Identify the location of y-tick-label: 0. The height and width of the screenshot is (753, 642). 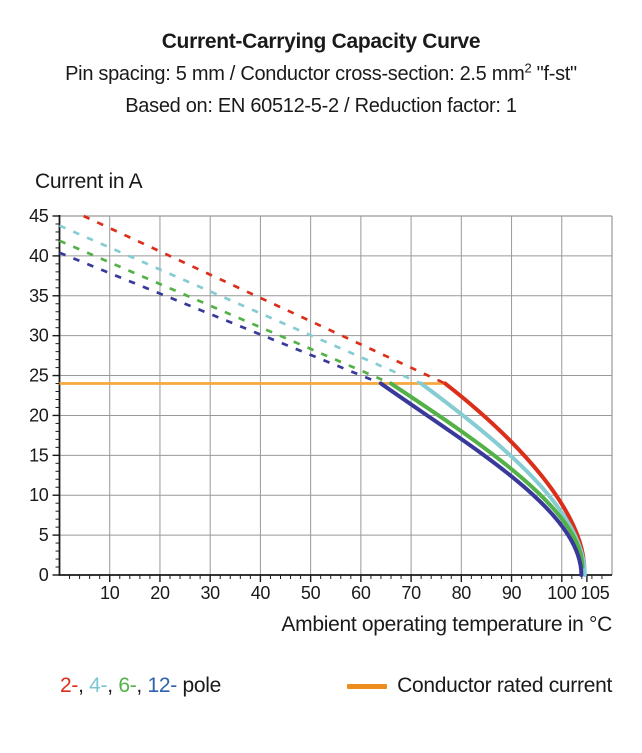
(44, 575).